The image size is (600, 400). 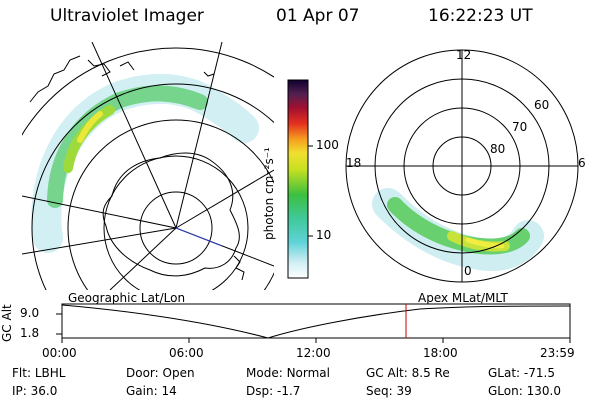 What do you see at coordinates (520, 127) in the screenshot?
I see `lat-label-70: 70` at bounding box center [520, 127].